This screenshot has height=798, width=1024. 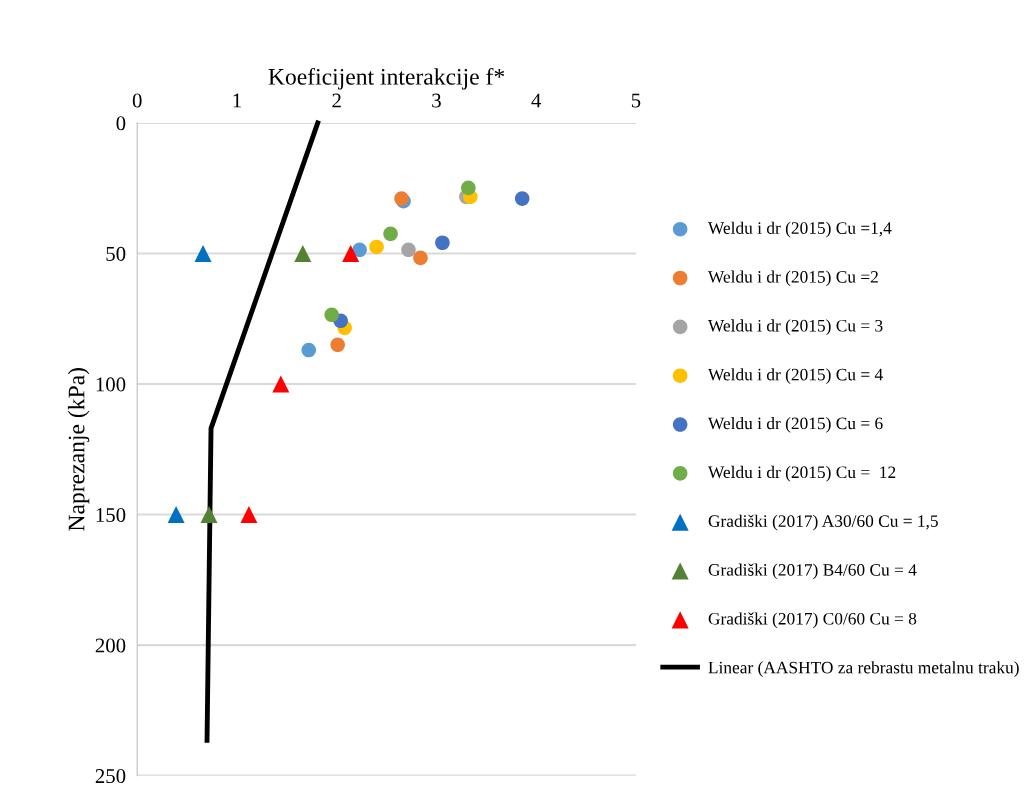 I want to click on legend-label: Linear (AASHTO za rebrastu metalnu traku), so click(x=863, y=669).